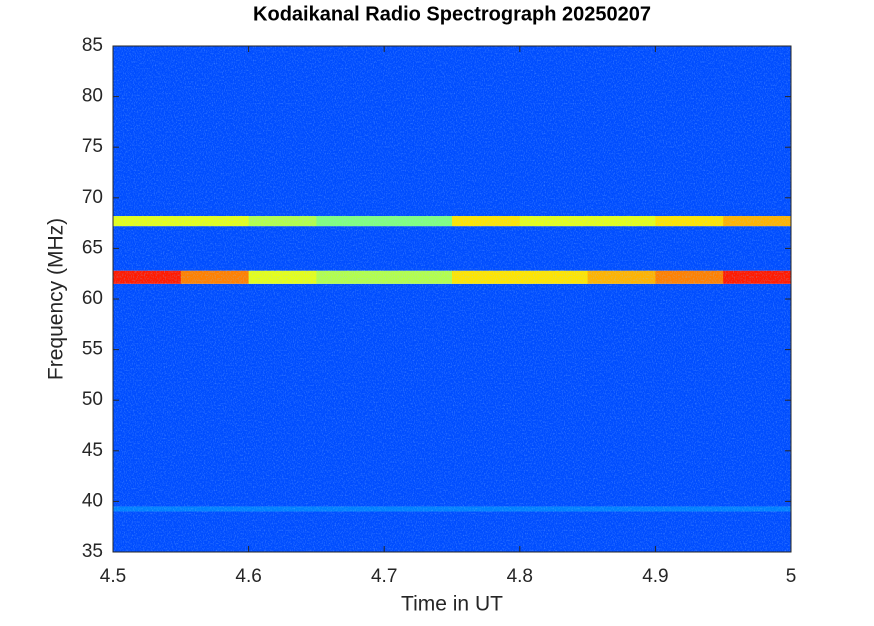  What do you see at coordinates (92, 500) in the screenshot?
I see `y-tick-label: 40` at bounding box center [92, 500].